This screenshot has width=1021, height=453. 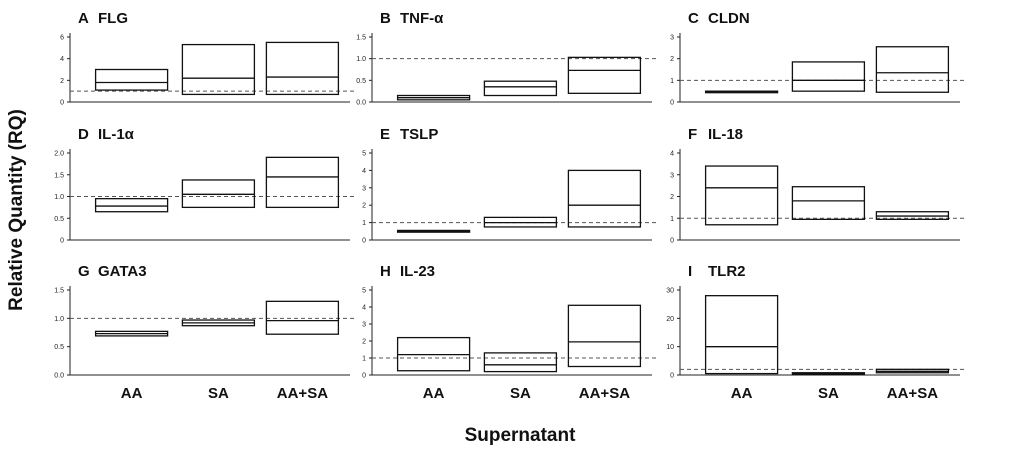 I want to click on panel-A: A FLG 0 2 4 6, so click(x=207, y=58).